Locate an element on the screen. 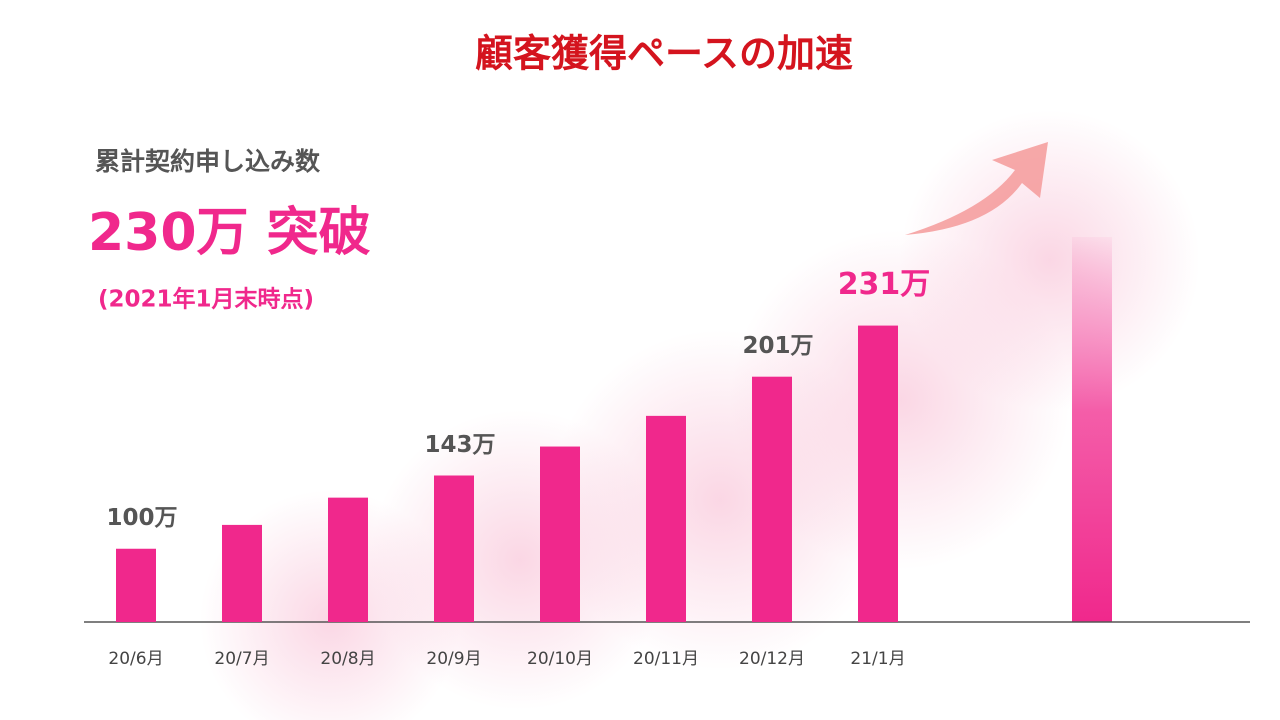 Image resolution: width=1280 pixels, height=720 pixels. value-label: 201万 is located at coordinates (777, 346).